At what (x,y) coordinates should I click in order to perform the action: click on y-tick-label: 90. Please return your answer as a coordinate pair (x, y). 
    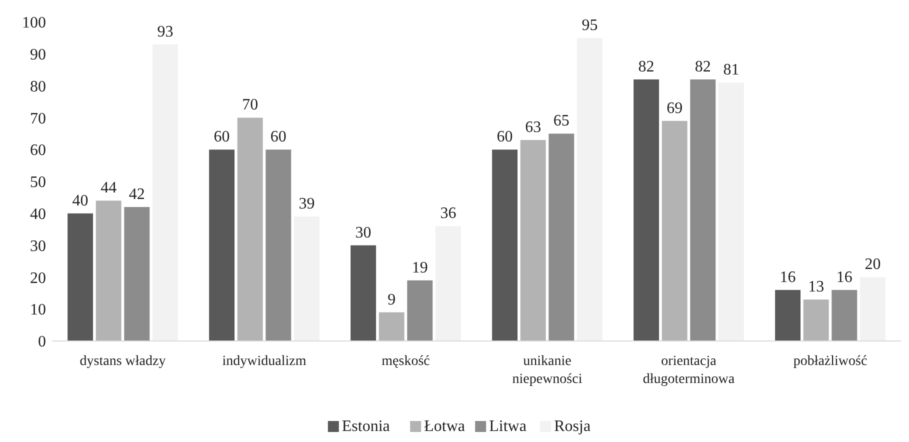
    Looking at the image, I should click on (38, 55).